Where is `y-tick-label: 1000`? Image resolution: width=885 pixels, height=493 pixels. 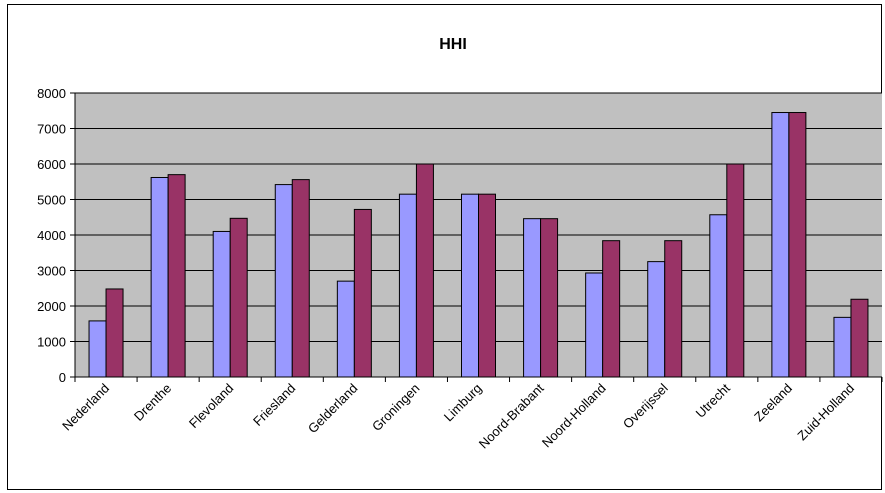
y-tick-label: 1000 is located at coordinates (51, 342).